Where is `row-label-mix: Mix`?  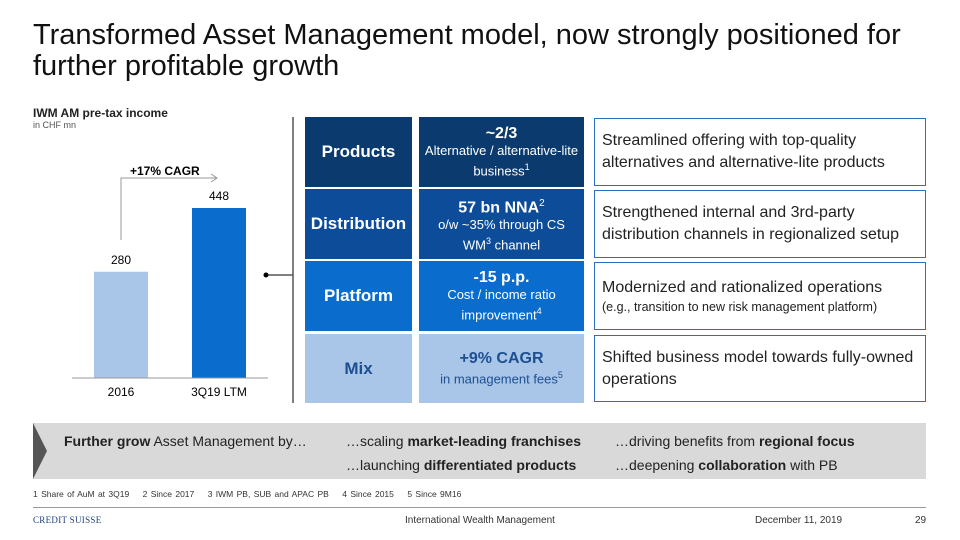
row-label-mix: Mix is located at coordinates (358, 368).